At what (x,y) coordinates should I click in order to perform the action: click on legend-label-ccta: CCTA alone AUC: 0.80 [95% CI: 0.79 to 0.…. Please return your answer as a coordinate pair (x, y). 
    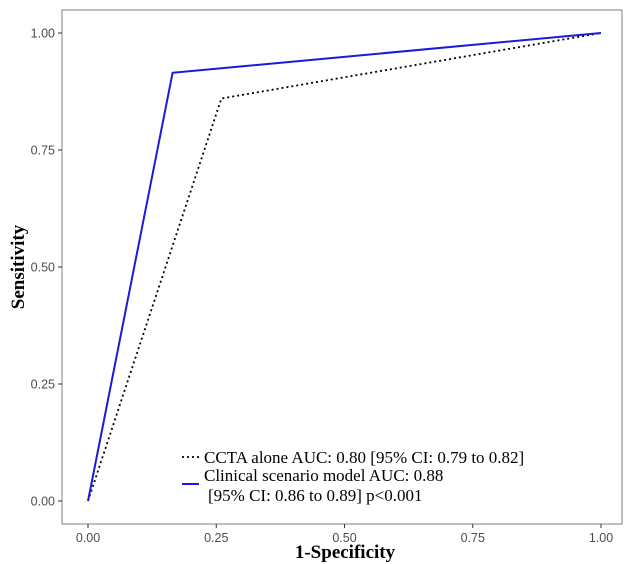
    Looking at the image, I should click on (364, 457).